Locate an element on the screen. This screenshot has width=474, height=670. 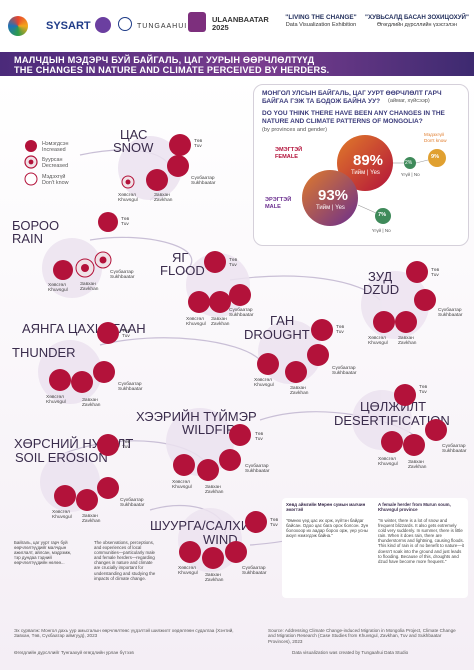
dot-desert-tuv is located at coordinates (405, 395).